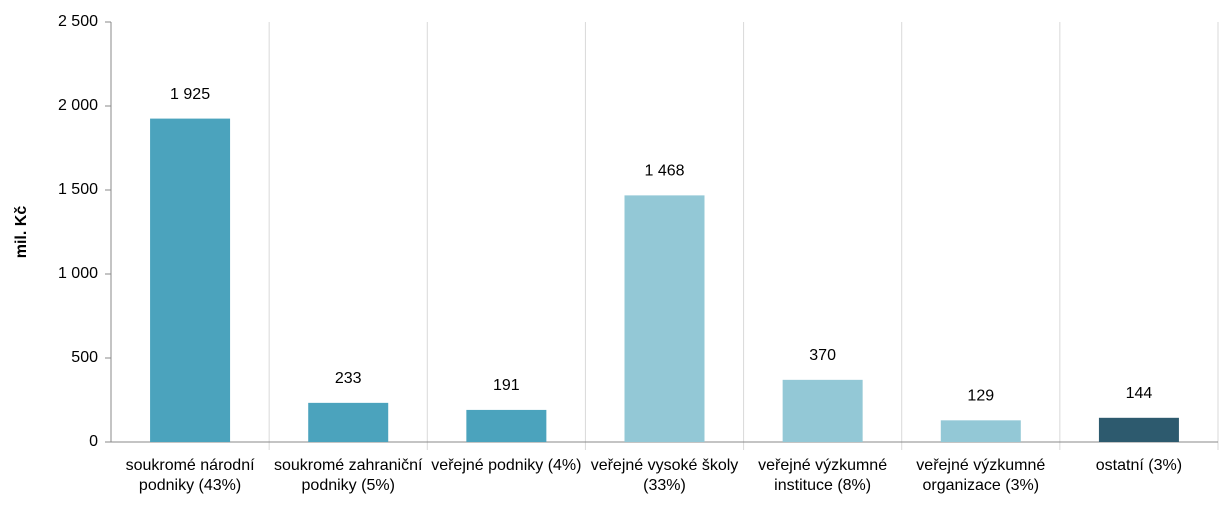  What do you see at coordinates (190, 94) in the screenshot?
I see `value-label: 1 925` at bounding box center [190, 94].